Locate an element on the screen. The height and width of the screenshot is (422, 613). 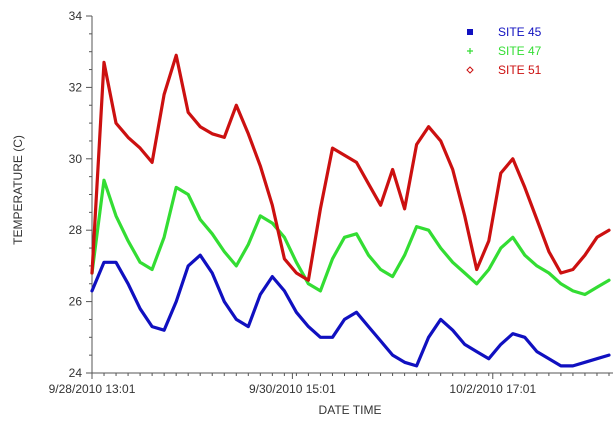
legend-label: SITE 51 is located at coordinates (520, 70).